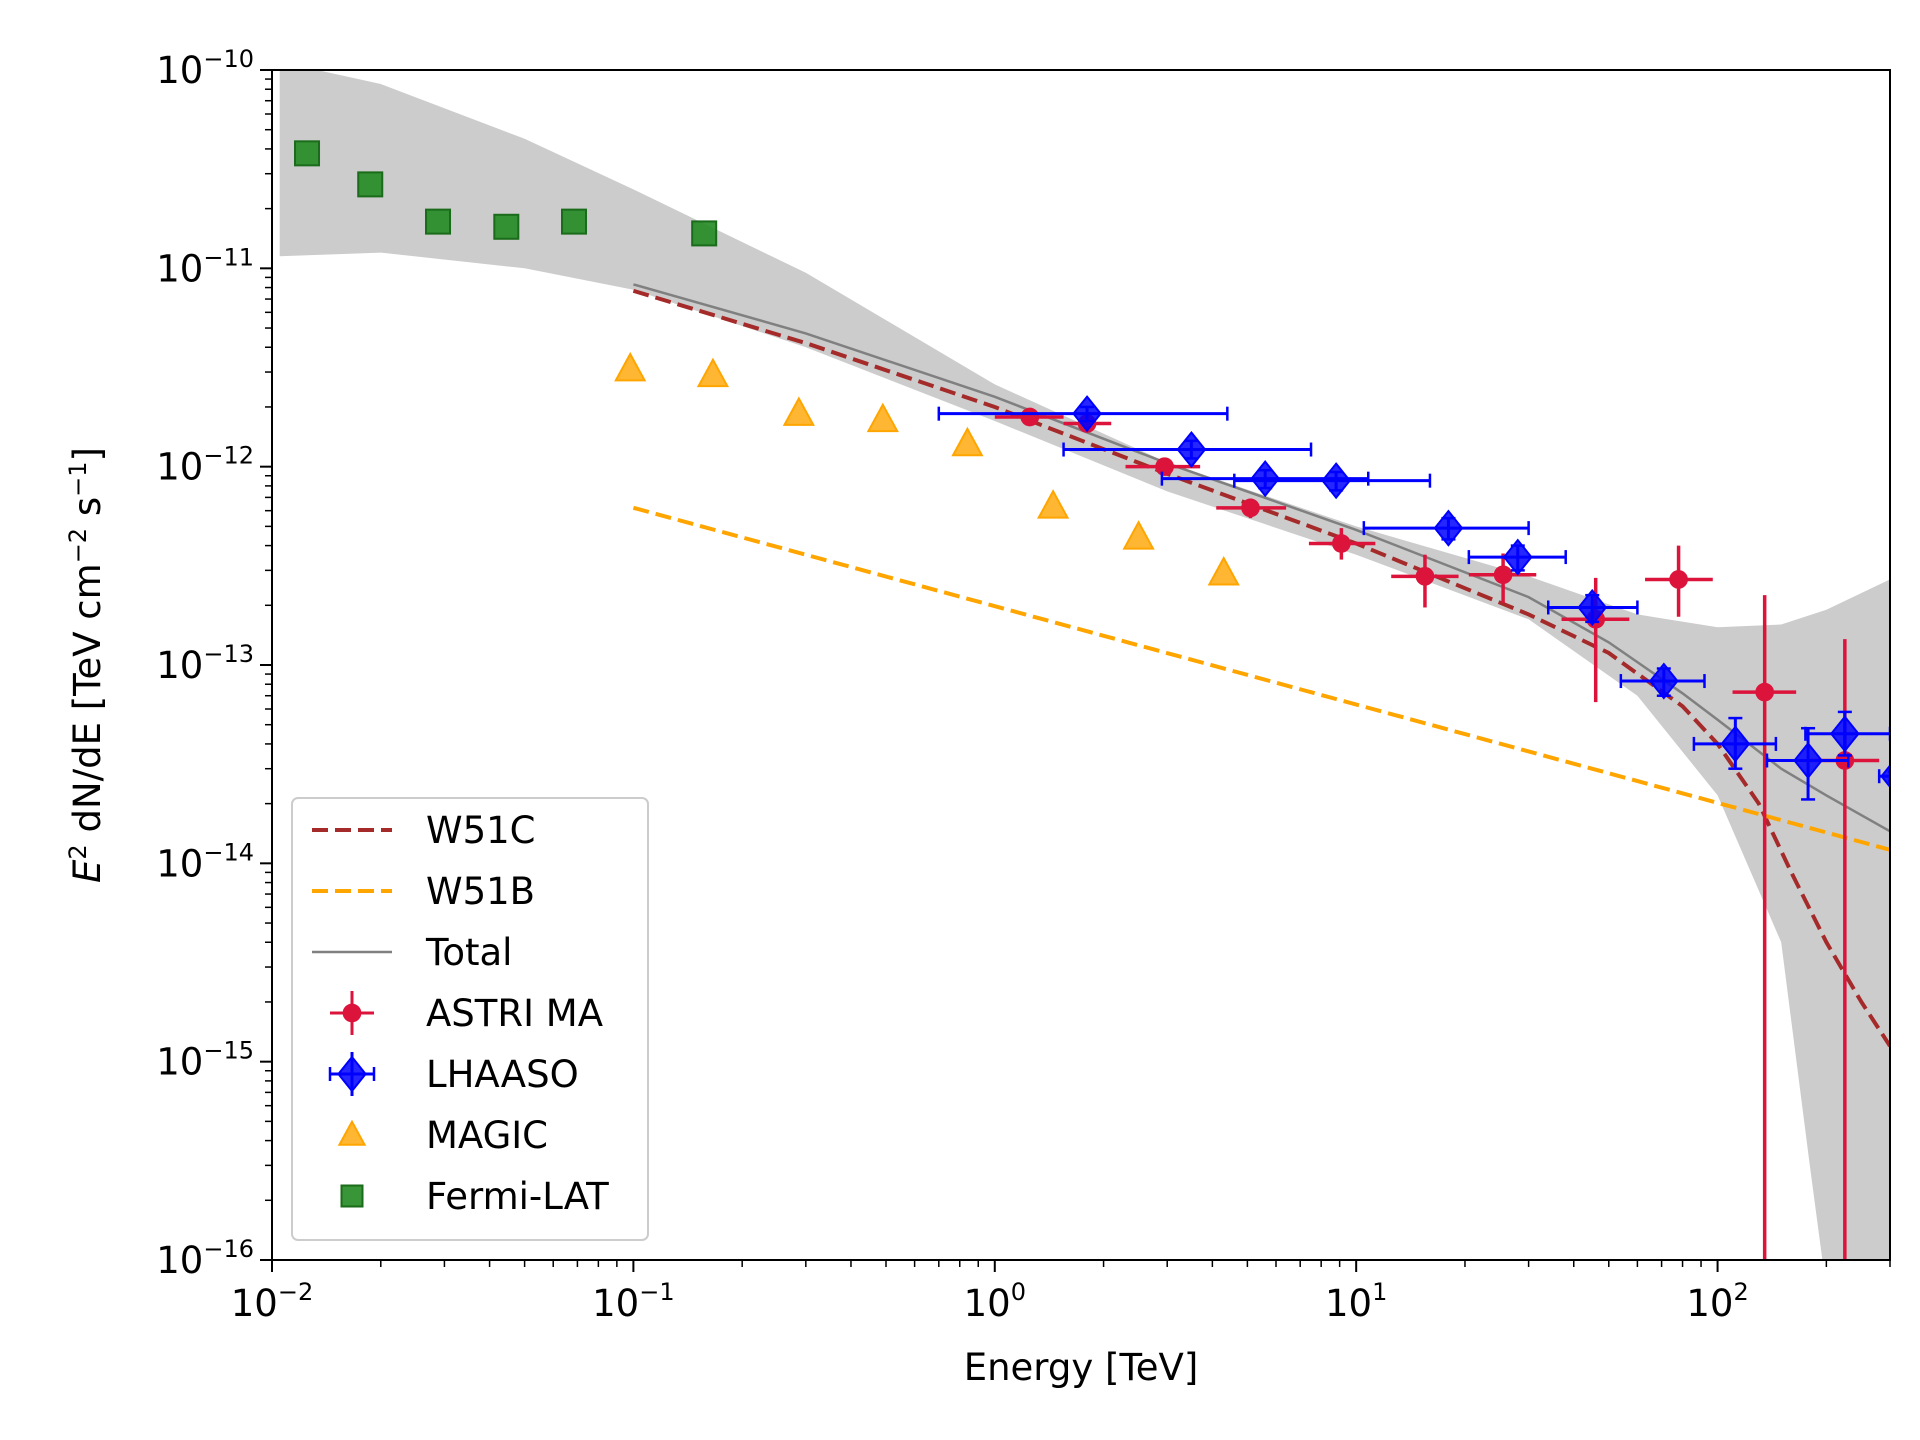  What do you see at coordinates (205, 861) in the screenshot?
I see `y-tick-label-4: 10−14` at bounding box center [205, 861].